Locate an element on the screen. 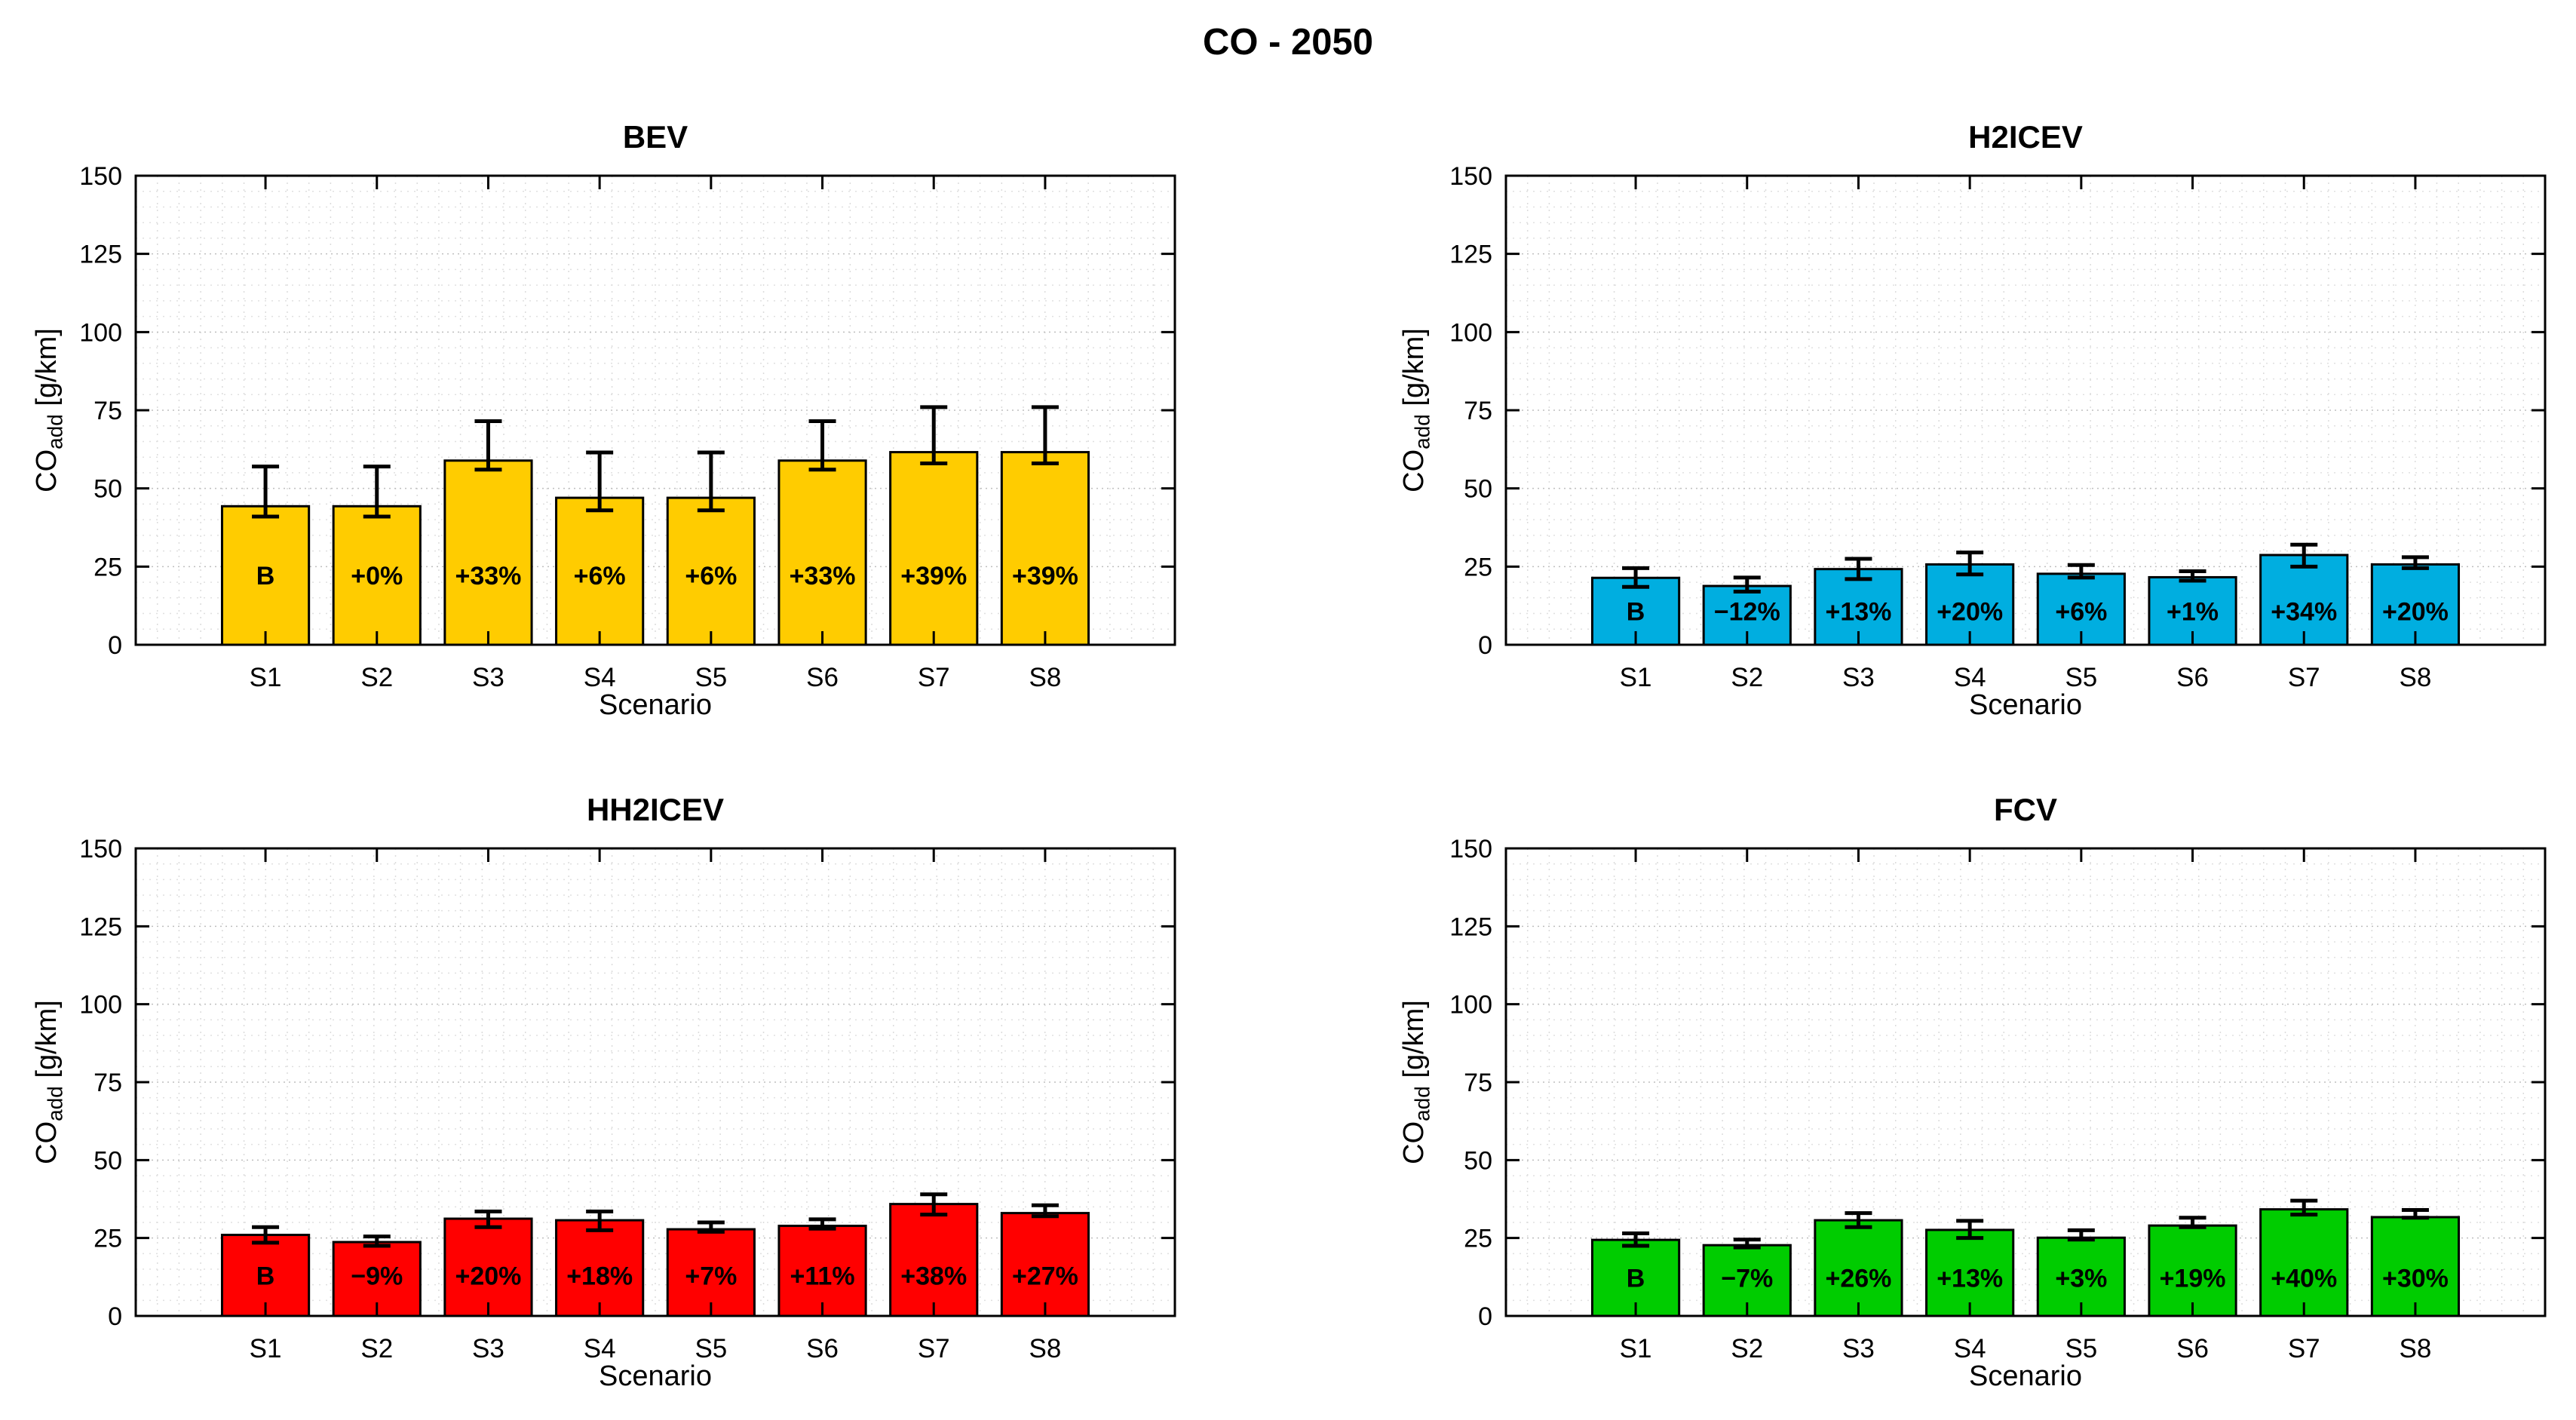 The height and width of the screenshot is (1420, 2576). bar-label: −9% is located at coordinates (377, 1276).